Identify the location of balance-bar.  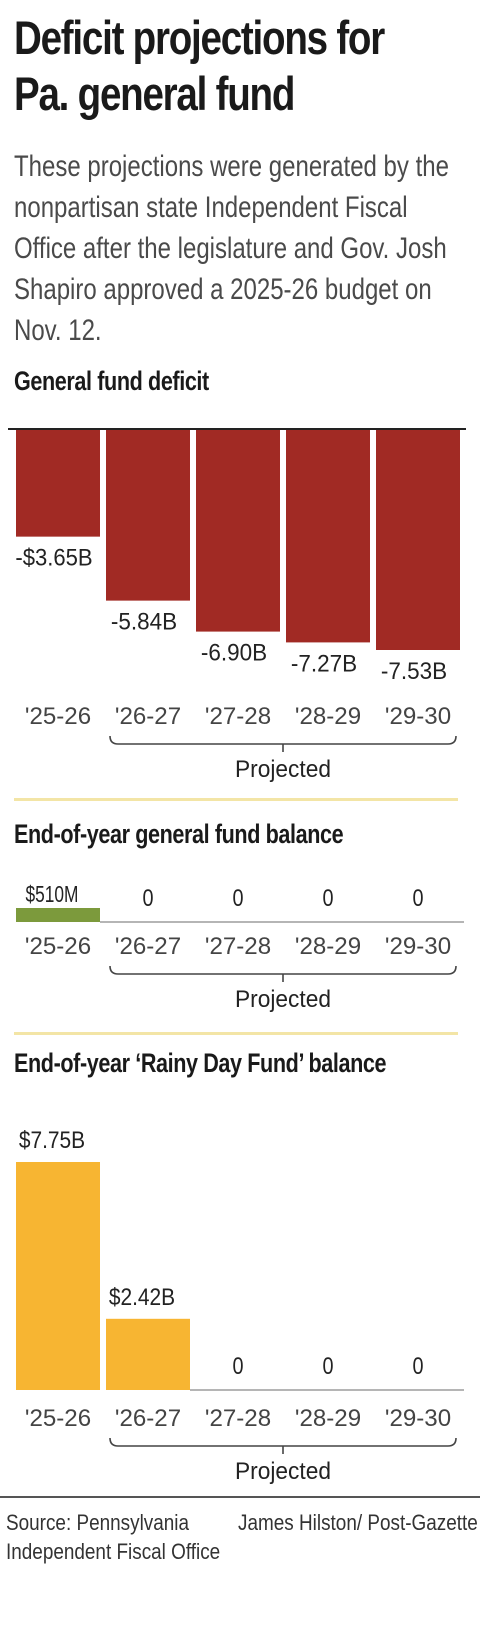
(58, 915).